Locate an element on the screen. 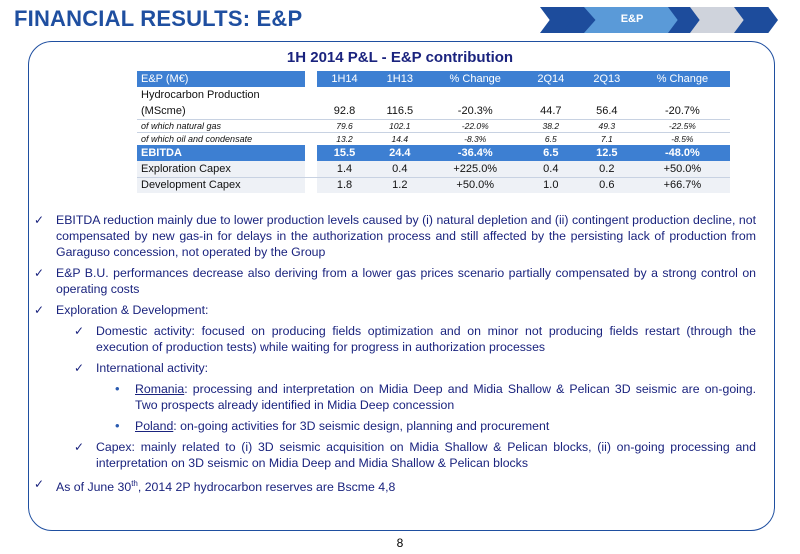  row-label: of which natural gas is located at coordinates (221, 126).